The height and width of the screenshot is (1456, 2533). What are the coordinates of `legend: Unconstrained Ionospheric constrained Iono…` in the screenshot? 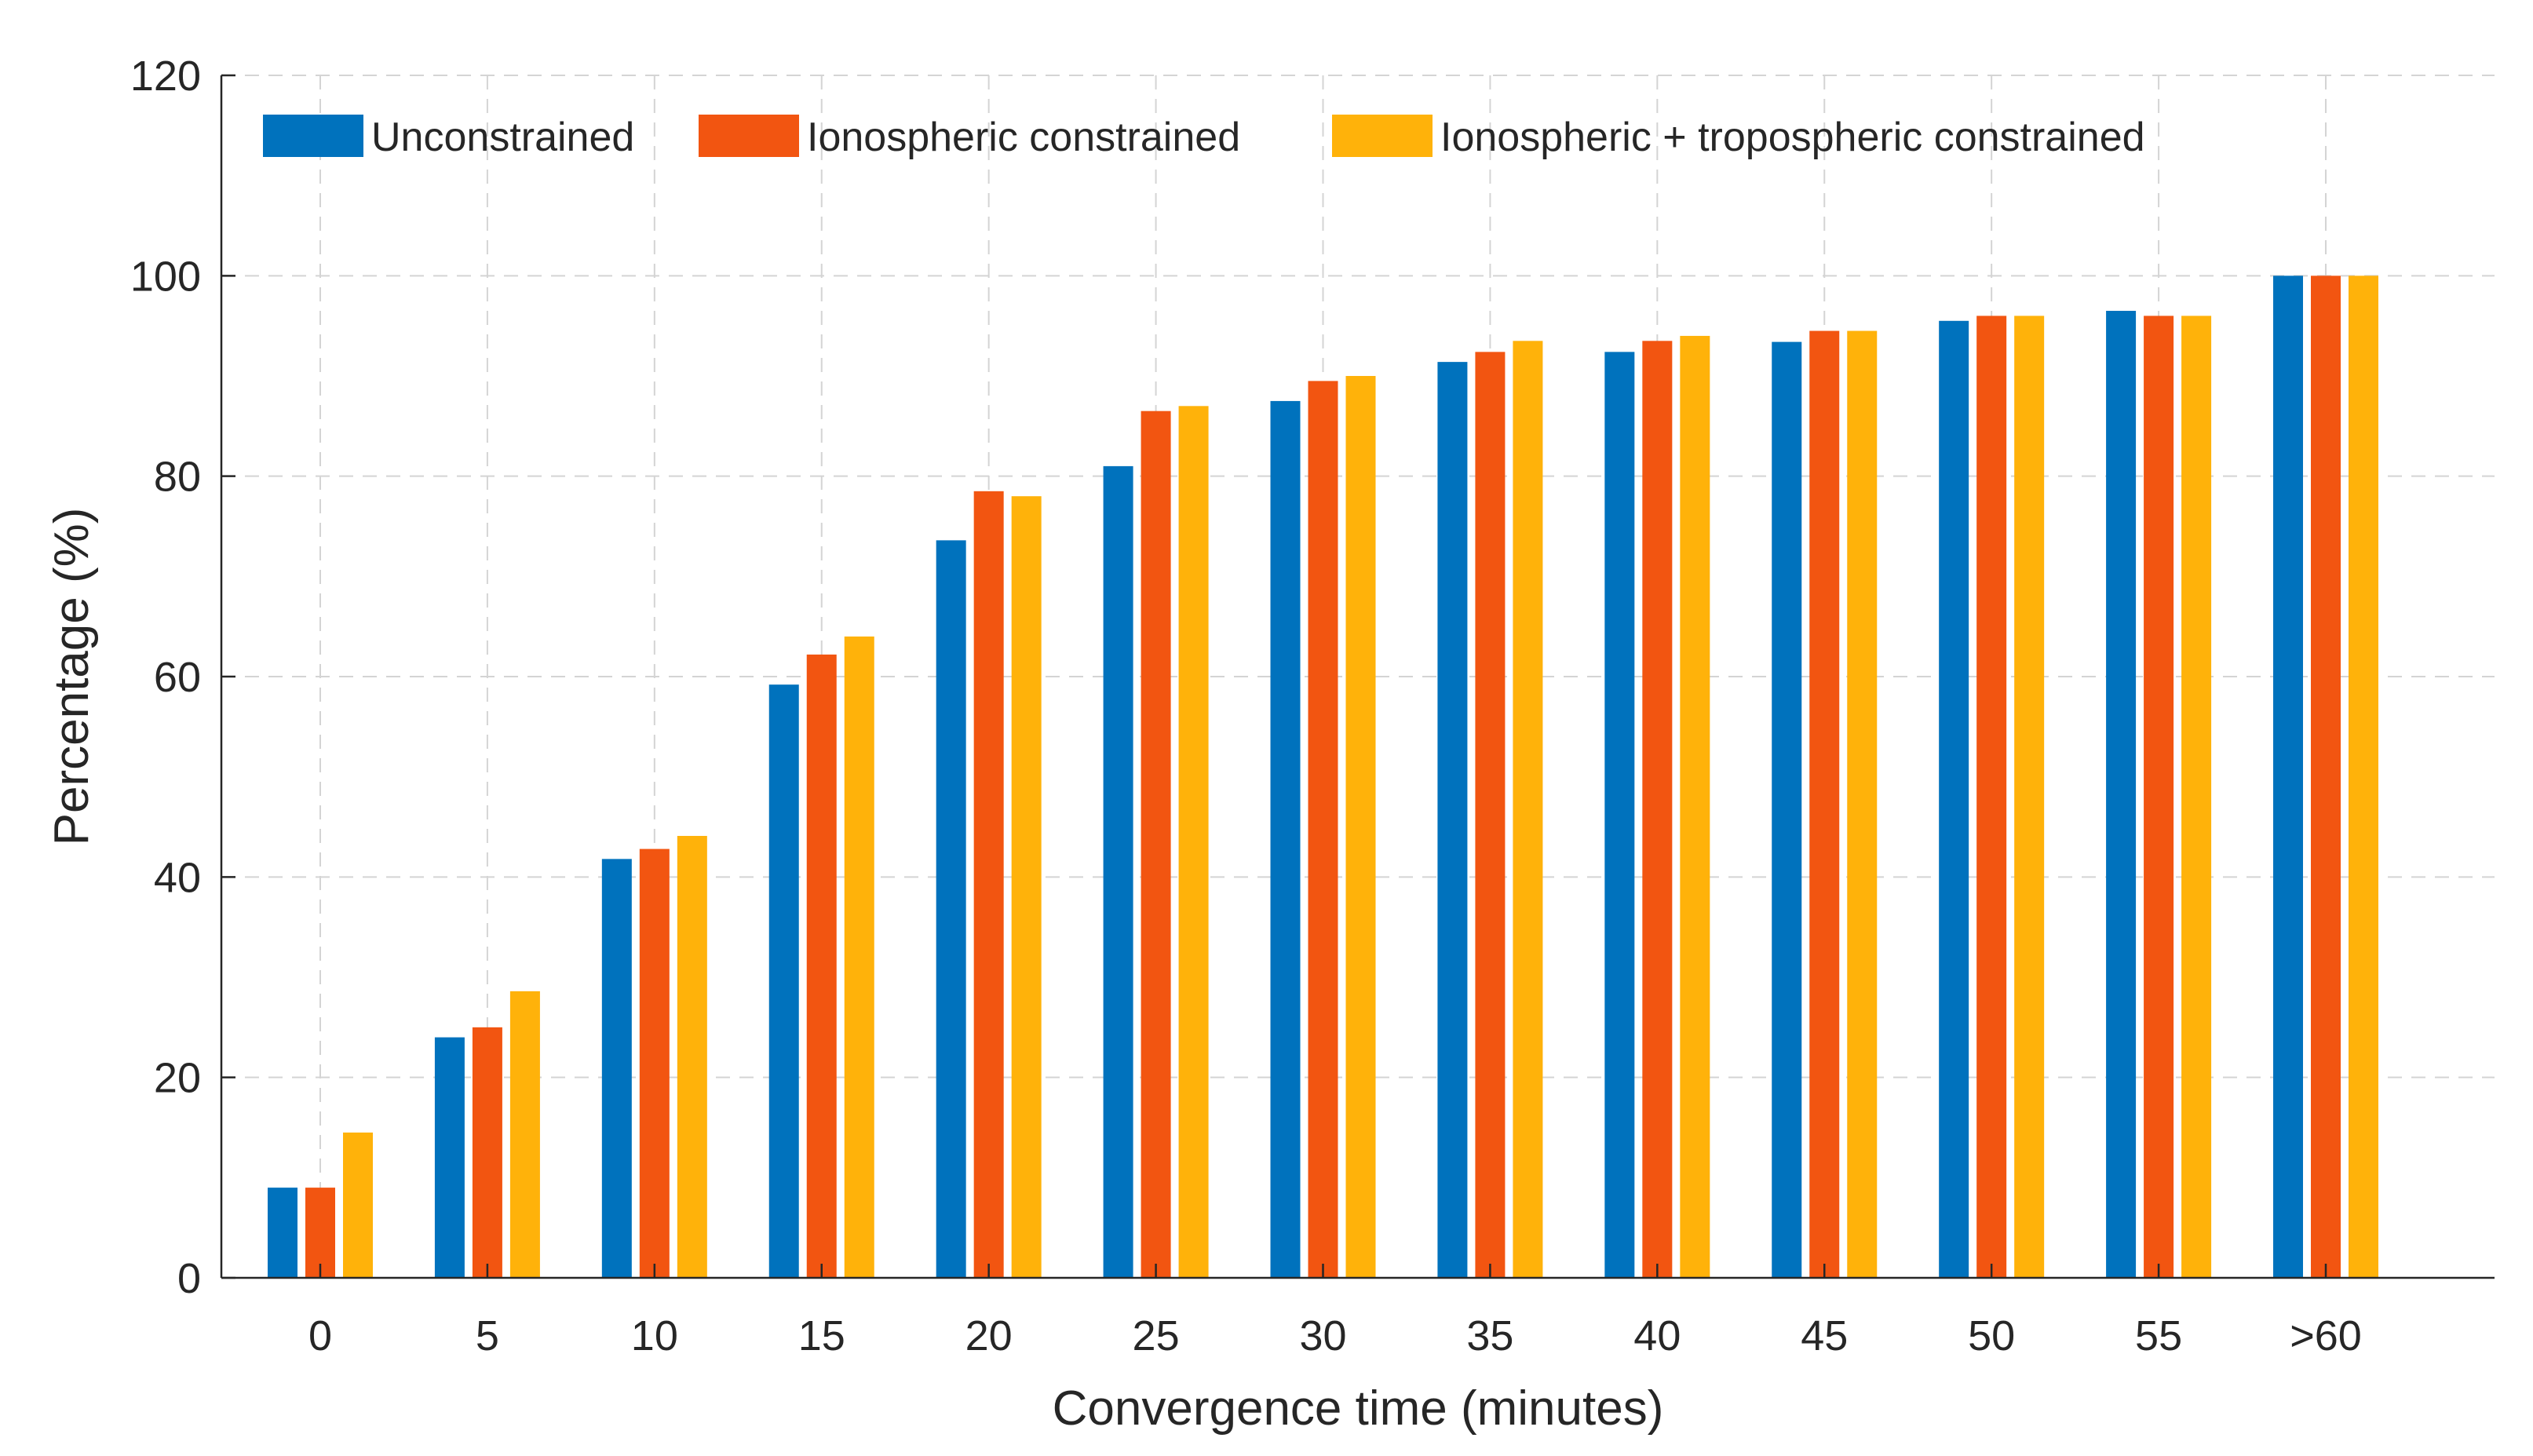 It's located at (1204, 137).